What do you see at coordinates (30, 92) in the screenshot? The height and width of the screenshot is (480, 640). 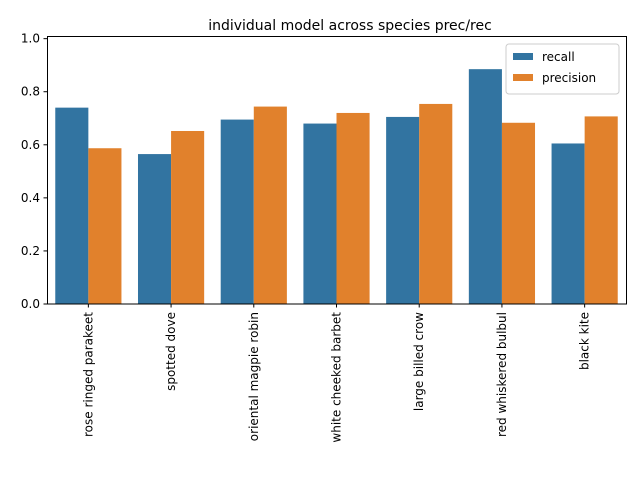 I see `y-tick-label: 0.8` at bounding box center [30, 92].